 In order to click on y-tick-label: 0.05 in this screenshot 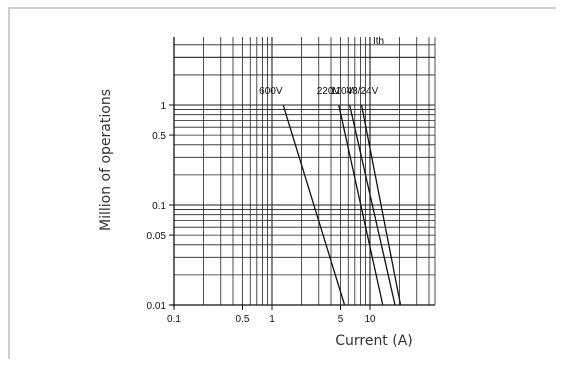, I will do `click(157, 236)`.